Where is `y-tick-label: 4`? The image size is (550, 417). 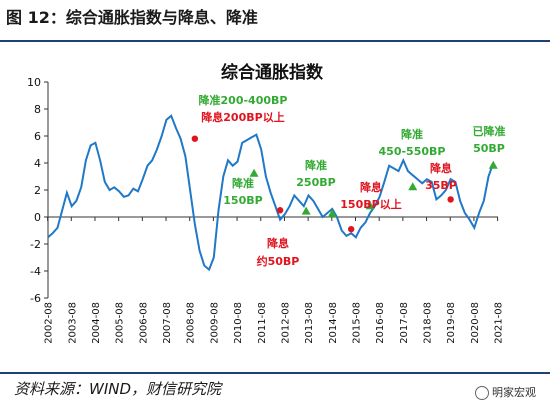
y-tick-label: 4 is located at coordinates (37, 163).